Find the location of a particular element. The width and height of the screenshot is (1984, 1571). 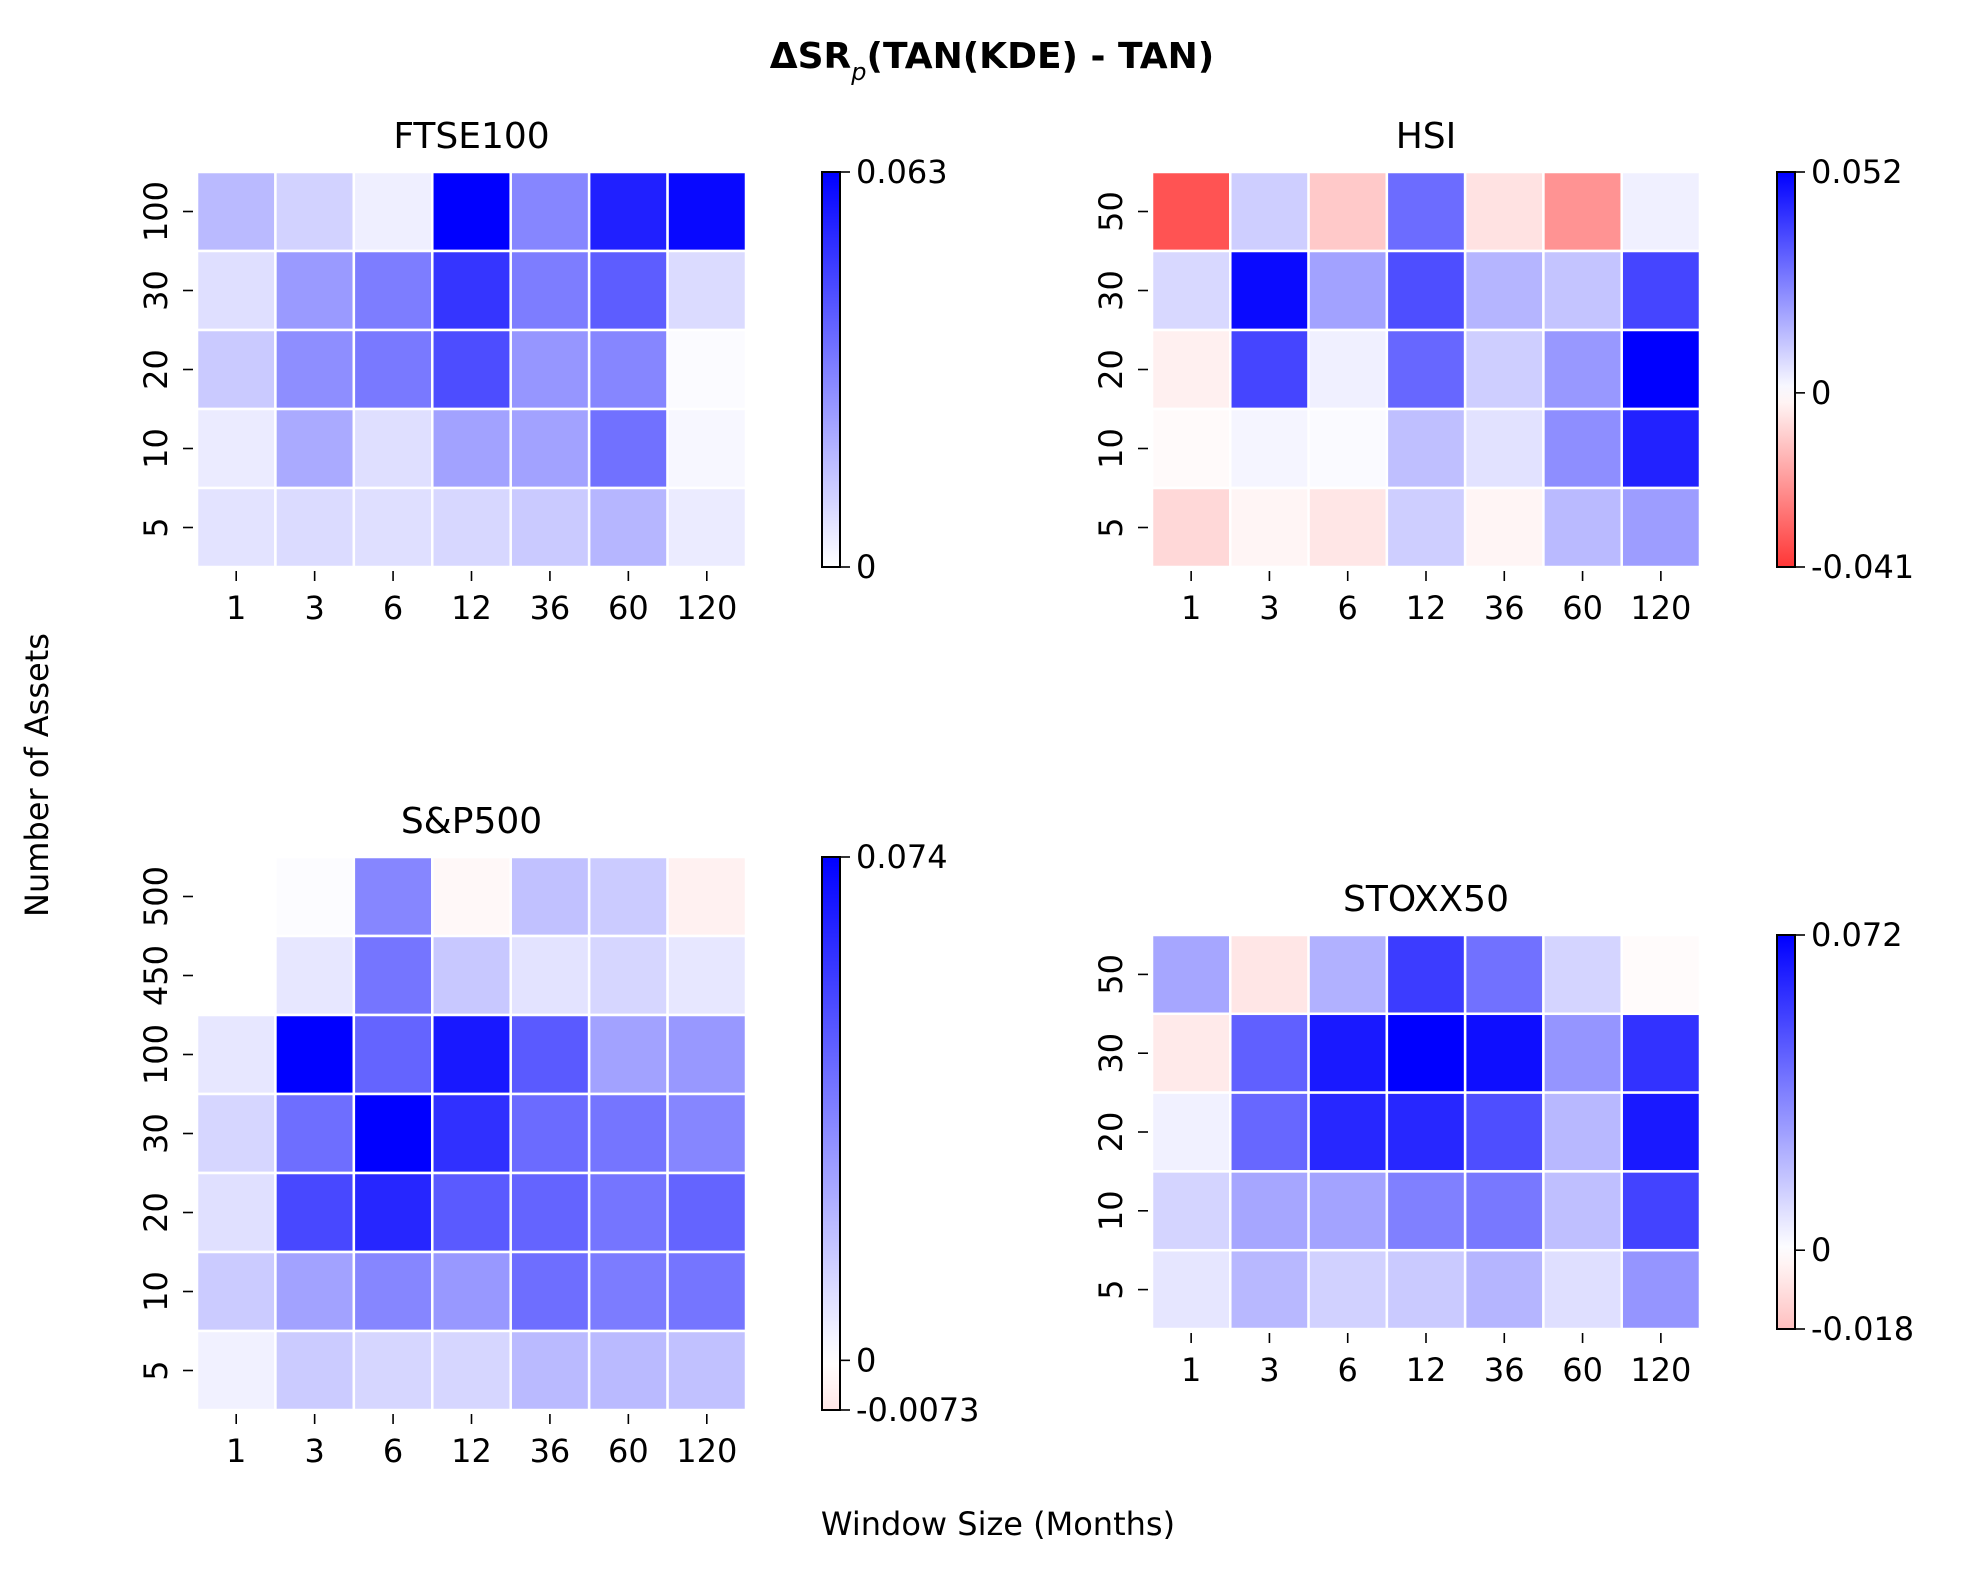

stoxx50-x-tick-label: 60 is located at coordinates (1582, 1370).